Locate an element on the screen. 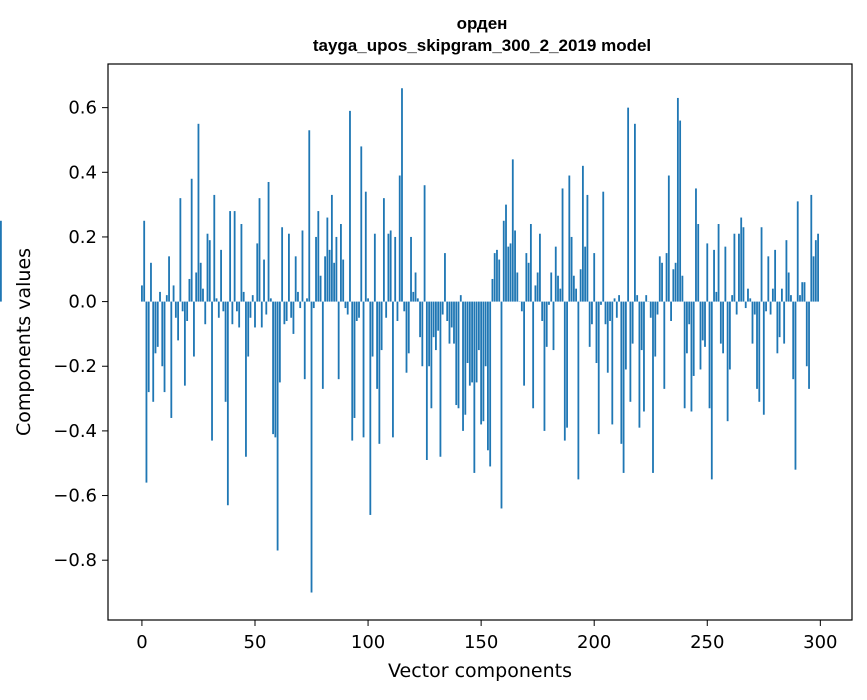 The image size is (867, 700). x-tick-label: 300 is located at coordinates (820, 642).